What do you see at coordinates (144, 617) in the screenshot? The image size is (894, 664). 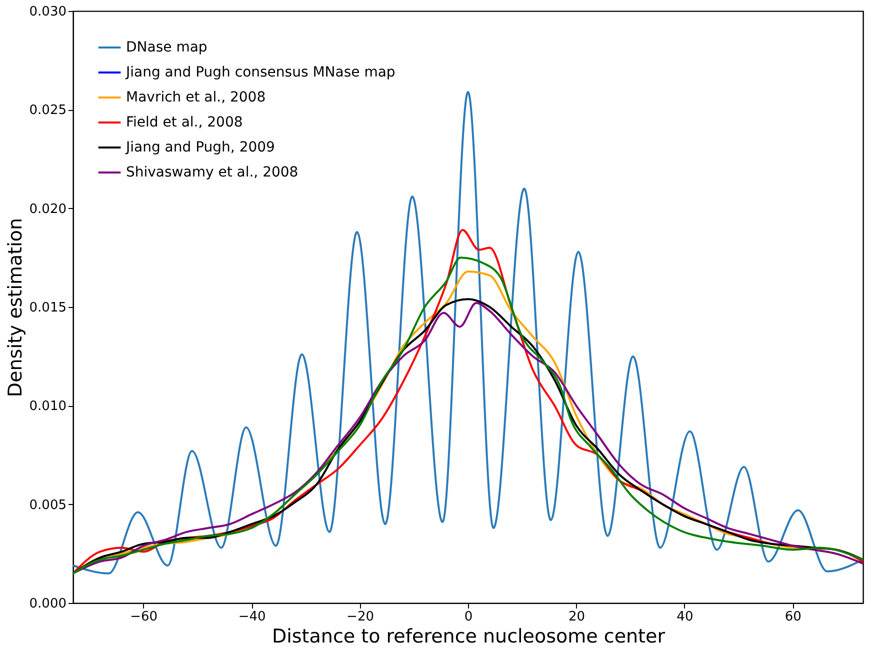 I see `x-tick-label: −60` at bounding box center [144, 617].